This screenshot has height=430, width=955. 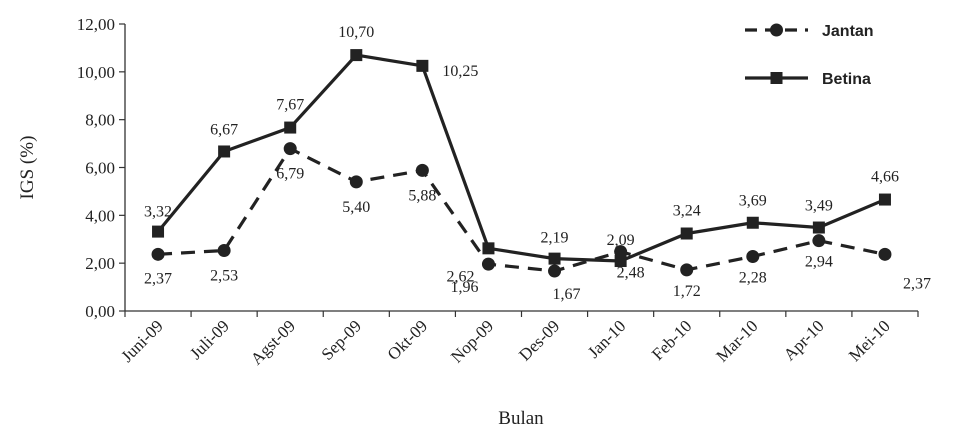 I want to click on x-tick-label: Sep-09, so click(x=341, y=339).